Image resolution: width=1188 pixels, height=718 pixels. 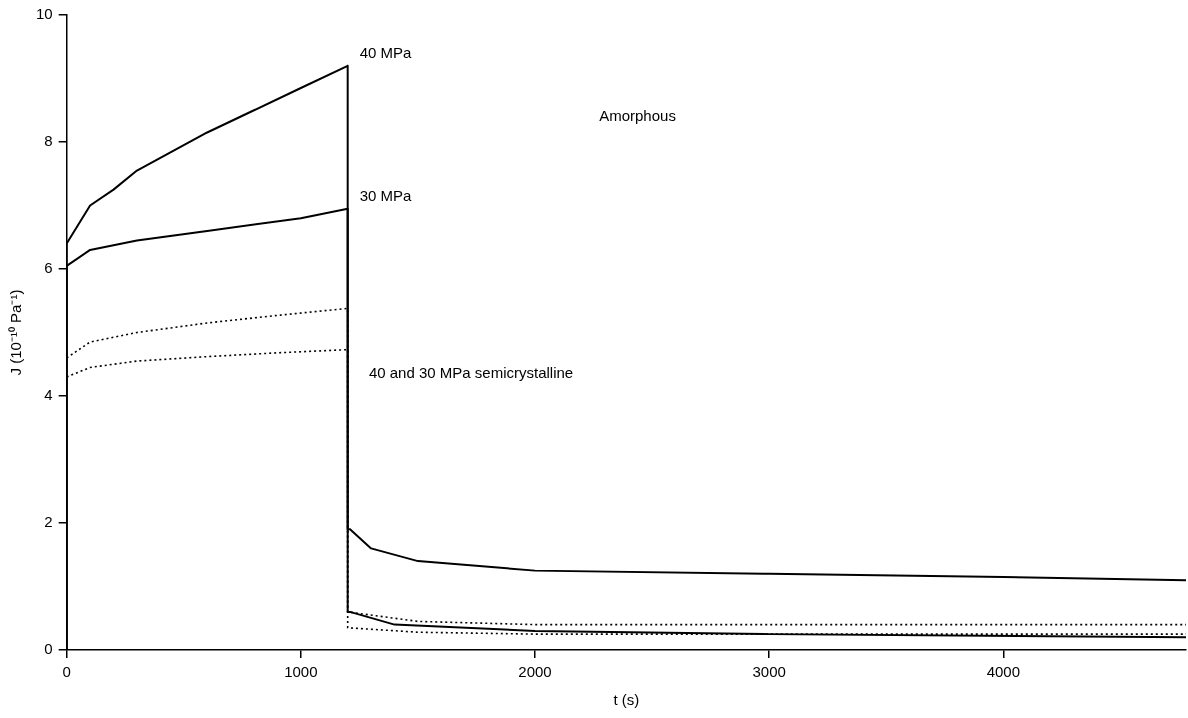 I want to click on x-tick-label: 3000, so click(x=769, y=672).